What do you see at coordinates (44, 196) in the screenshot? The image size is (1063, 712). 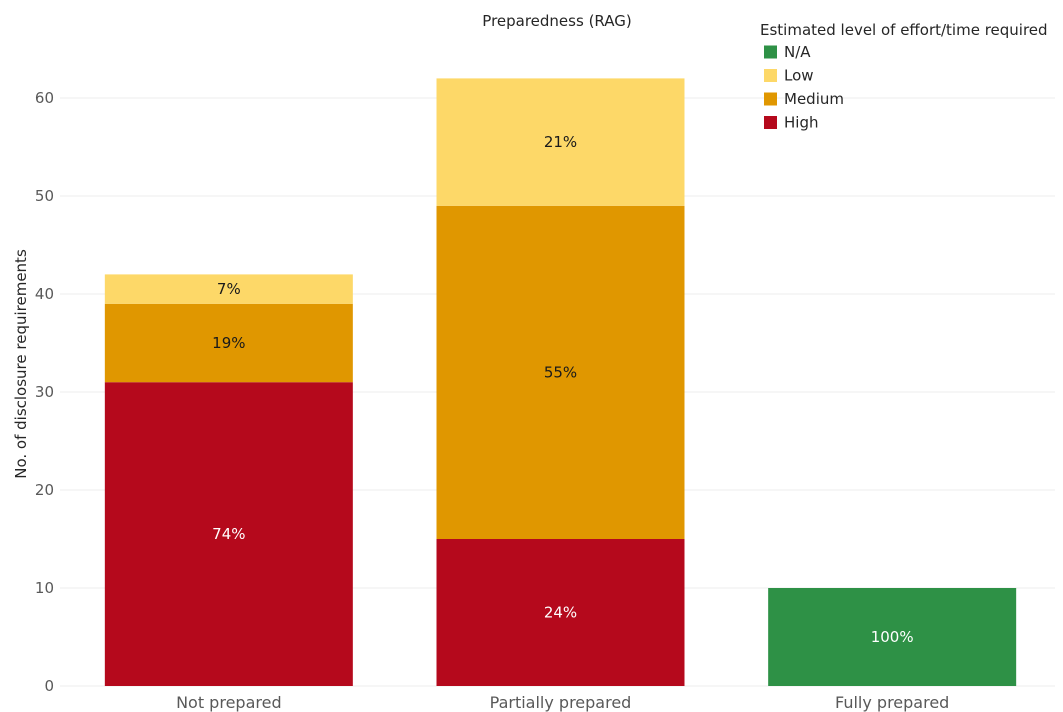 I see `y-tick-label: 50` at bounding box center [44, 196].